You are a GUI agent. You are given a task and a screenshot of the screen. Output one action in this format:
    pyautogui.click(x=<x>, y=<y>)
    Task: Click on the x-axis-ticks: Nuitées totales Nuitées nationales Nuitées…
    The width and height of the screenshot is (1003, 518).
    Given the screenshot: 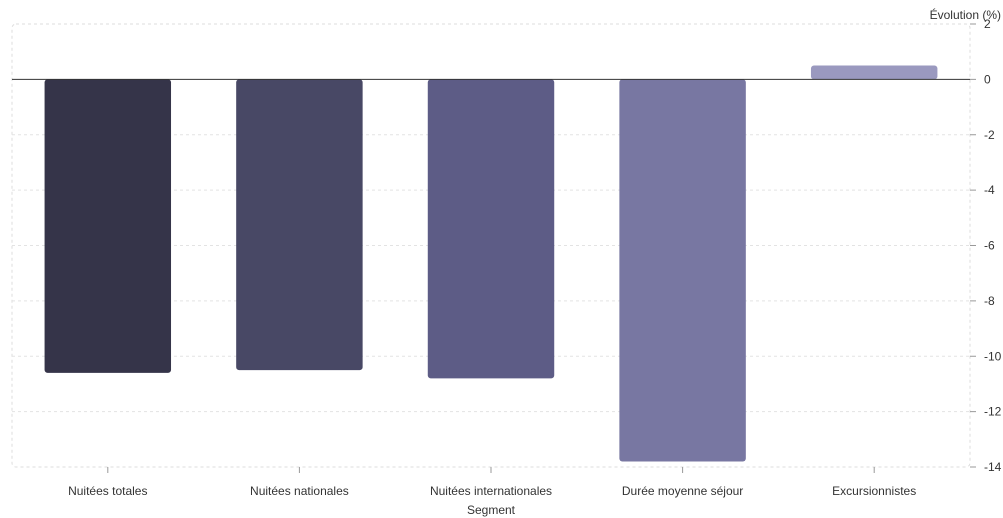 What is the action you would take?
    pyautogui.click(x=492, y=482)
    